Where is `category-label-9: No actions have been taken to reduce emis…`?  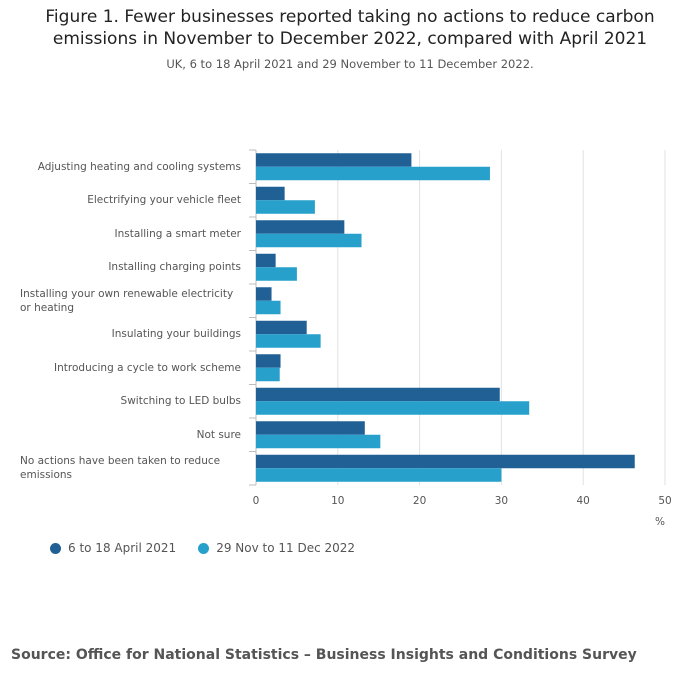 category-label-9: No actions have been taken to reduce emis… is located at coordinates (120, 468).